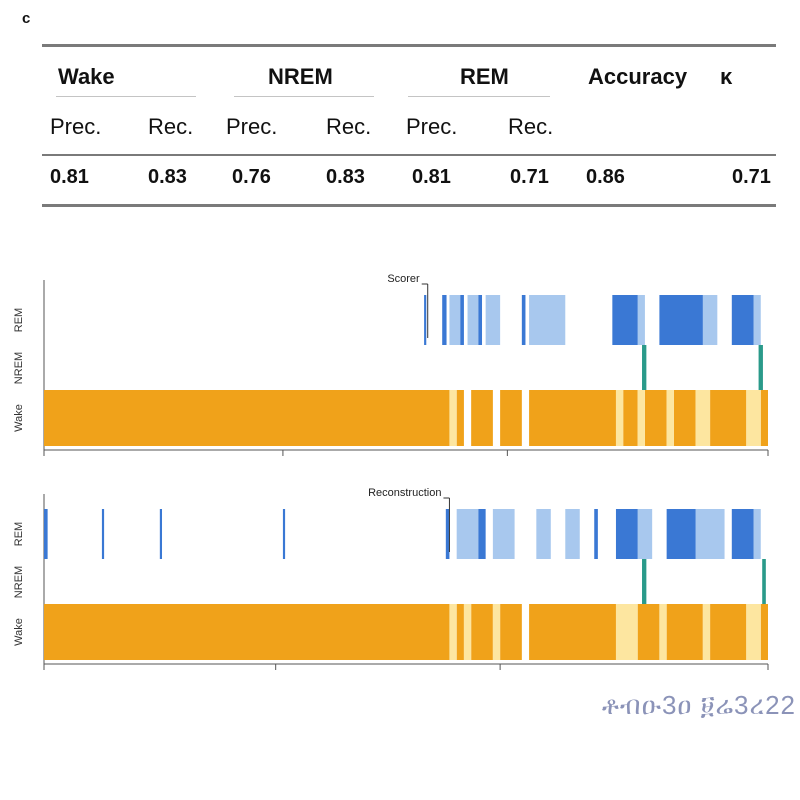 Image resolution: width=800 pixels, height=800 pixels. I want to click on value-wake-prec: 0.81, so click(69, 177).